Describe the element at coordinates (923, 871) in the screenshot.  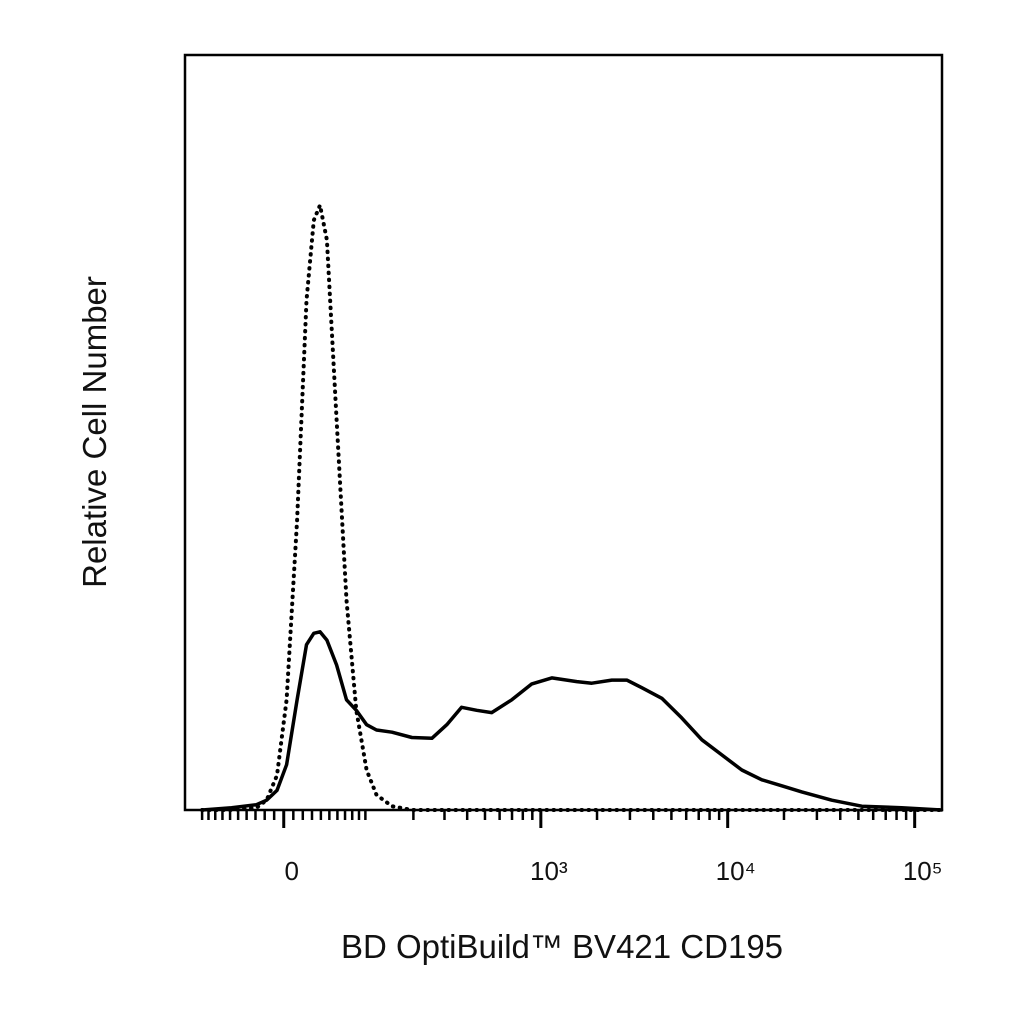
I see `x-tick-label: 10⁵` at that location.